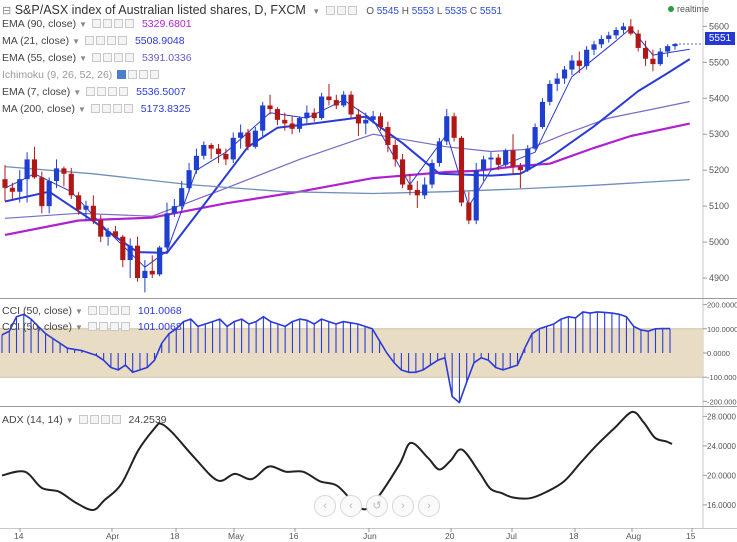 Image resolution: width=737 pixels, height=542 pixels. I want to click on cci-axis-label: -200.0000, so click(722, 401).